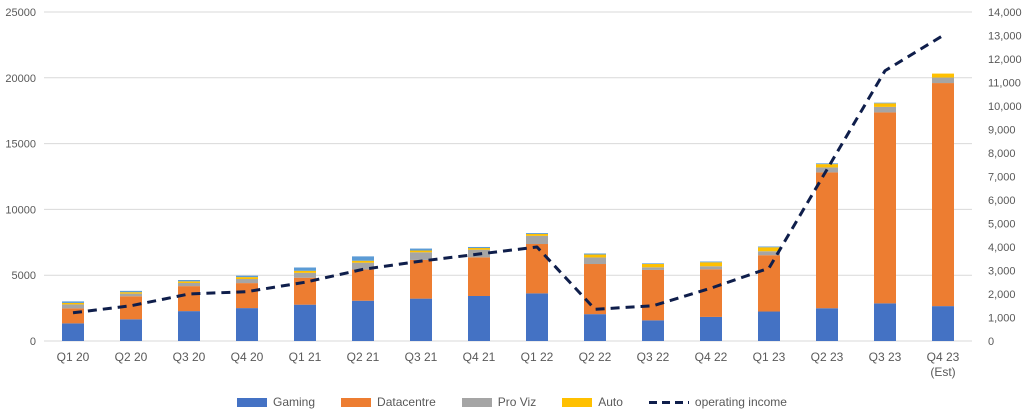  Describe the element at coordinates (517, 402) in the screenshot. I see `legend-label-pro-viz: Pro Viz` at that location.